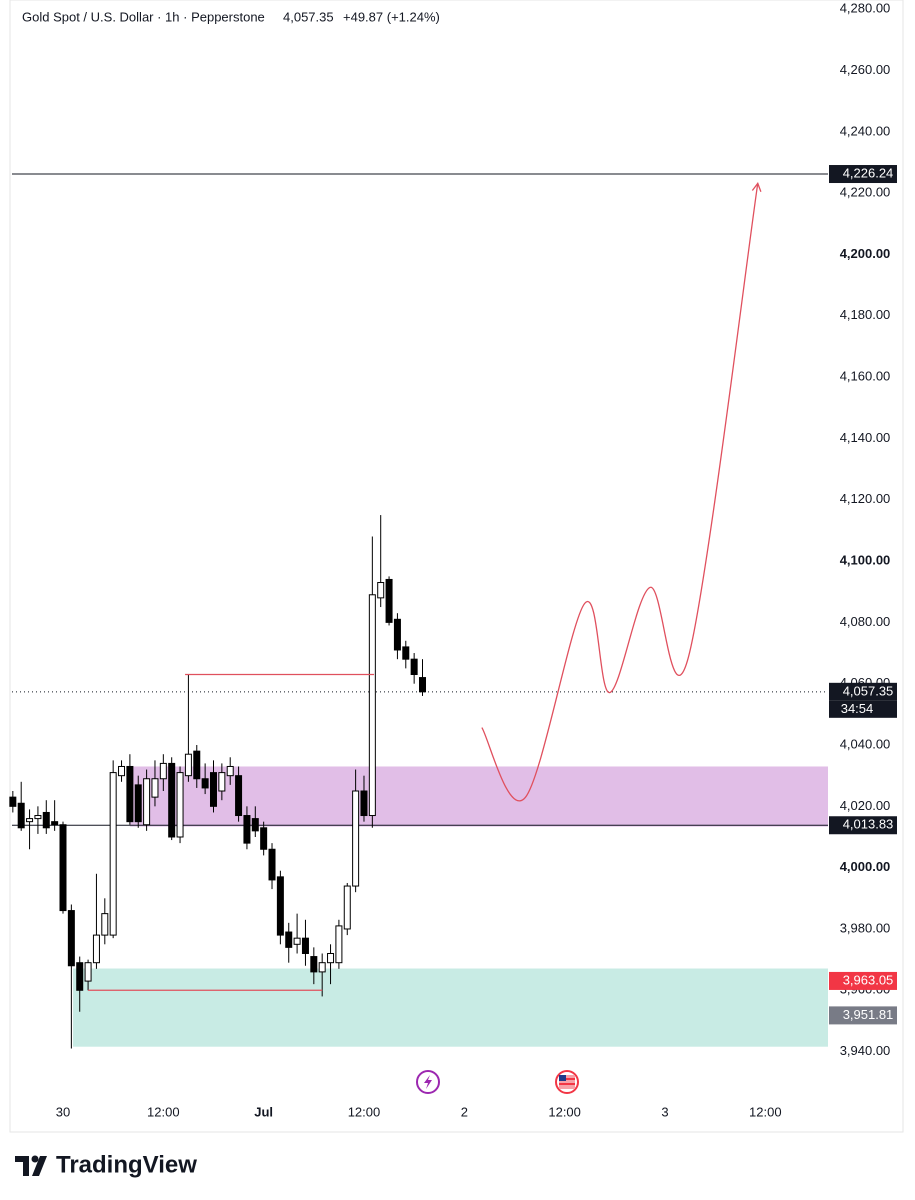 This screenshot has width=915, height=1200. Describe the element at coordinates (865, 437) in the screenshot. I see `y-tick-label: 4,140.00` at that location.